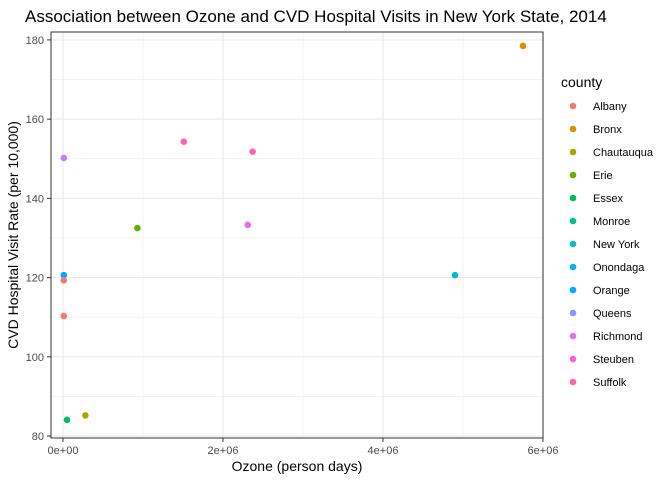  Describe the element at coordinates (248, 225) in the screenshot. I see `point-queens` at that location.